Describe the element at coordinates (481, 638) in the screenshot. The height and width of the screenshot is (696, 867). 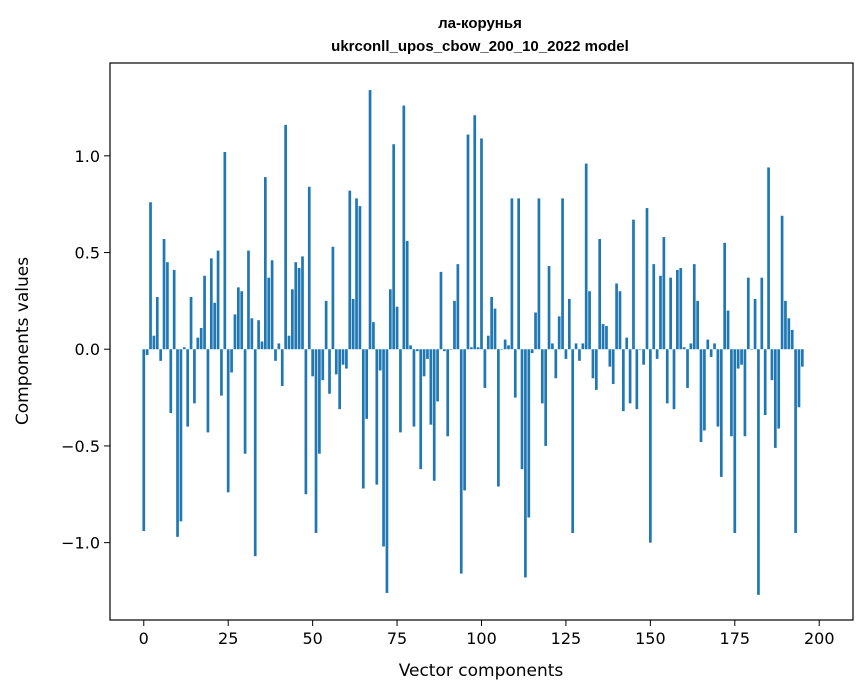
I see `x-tick-label: 100` at that location.